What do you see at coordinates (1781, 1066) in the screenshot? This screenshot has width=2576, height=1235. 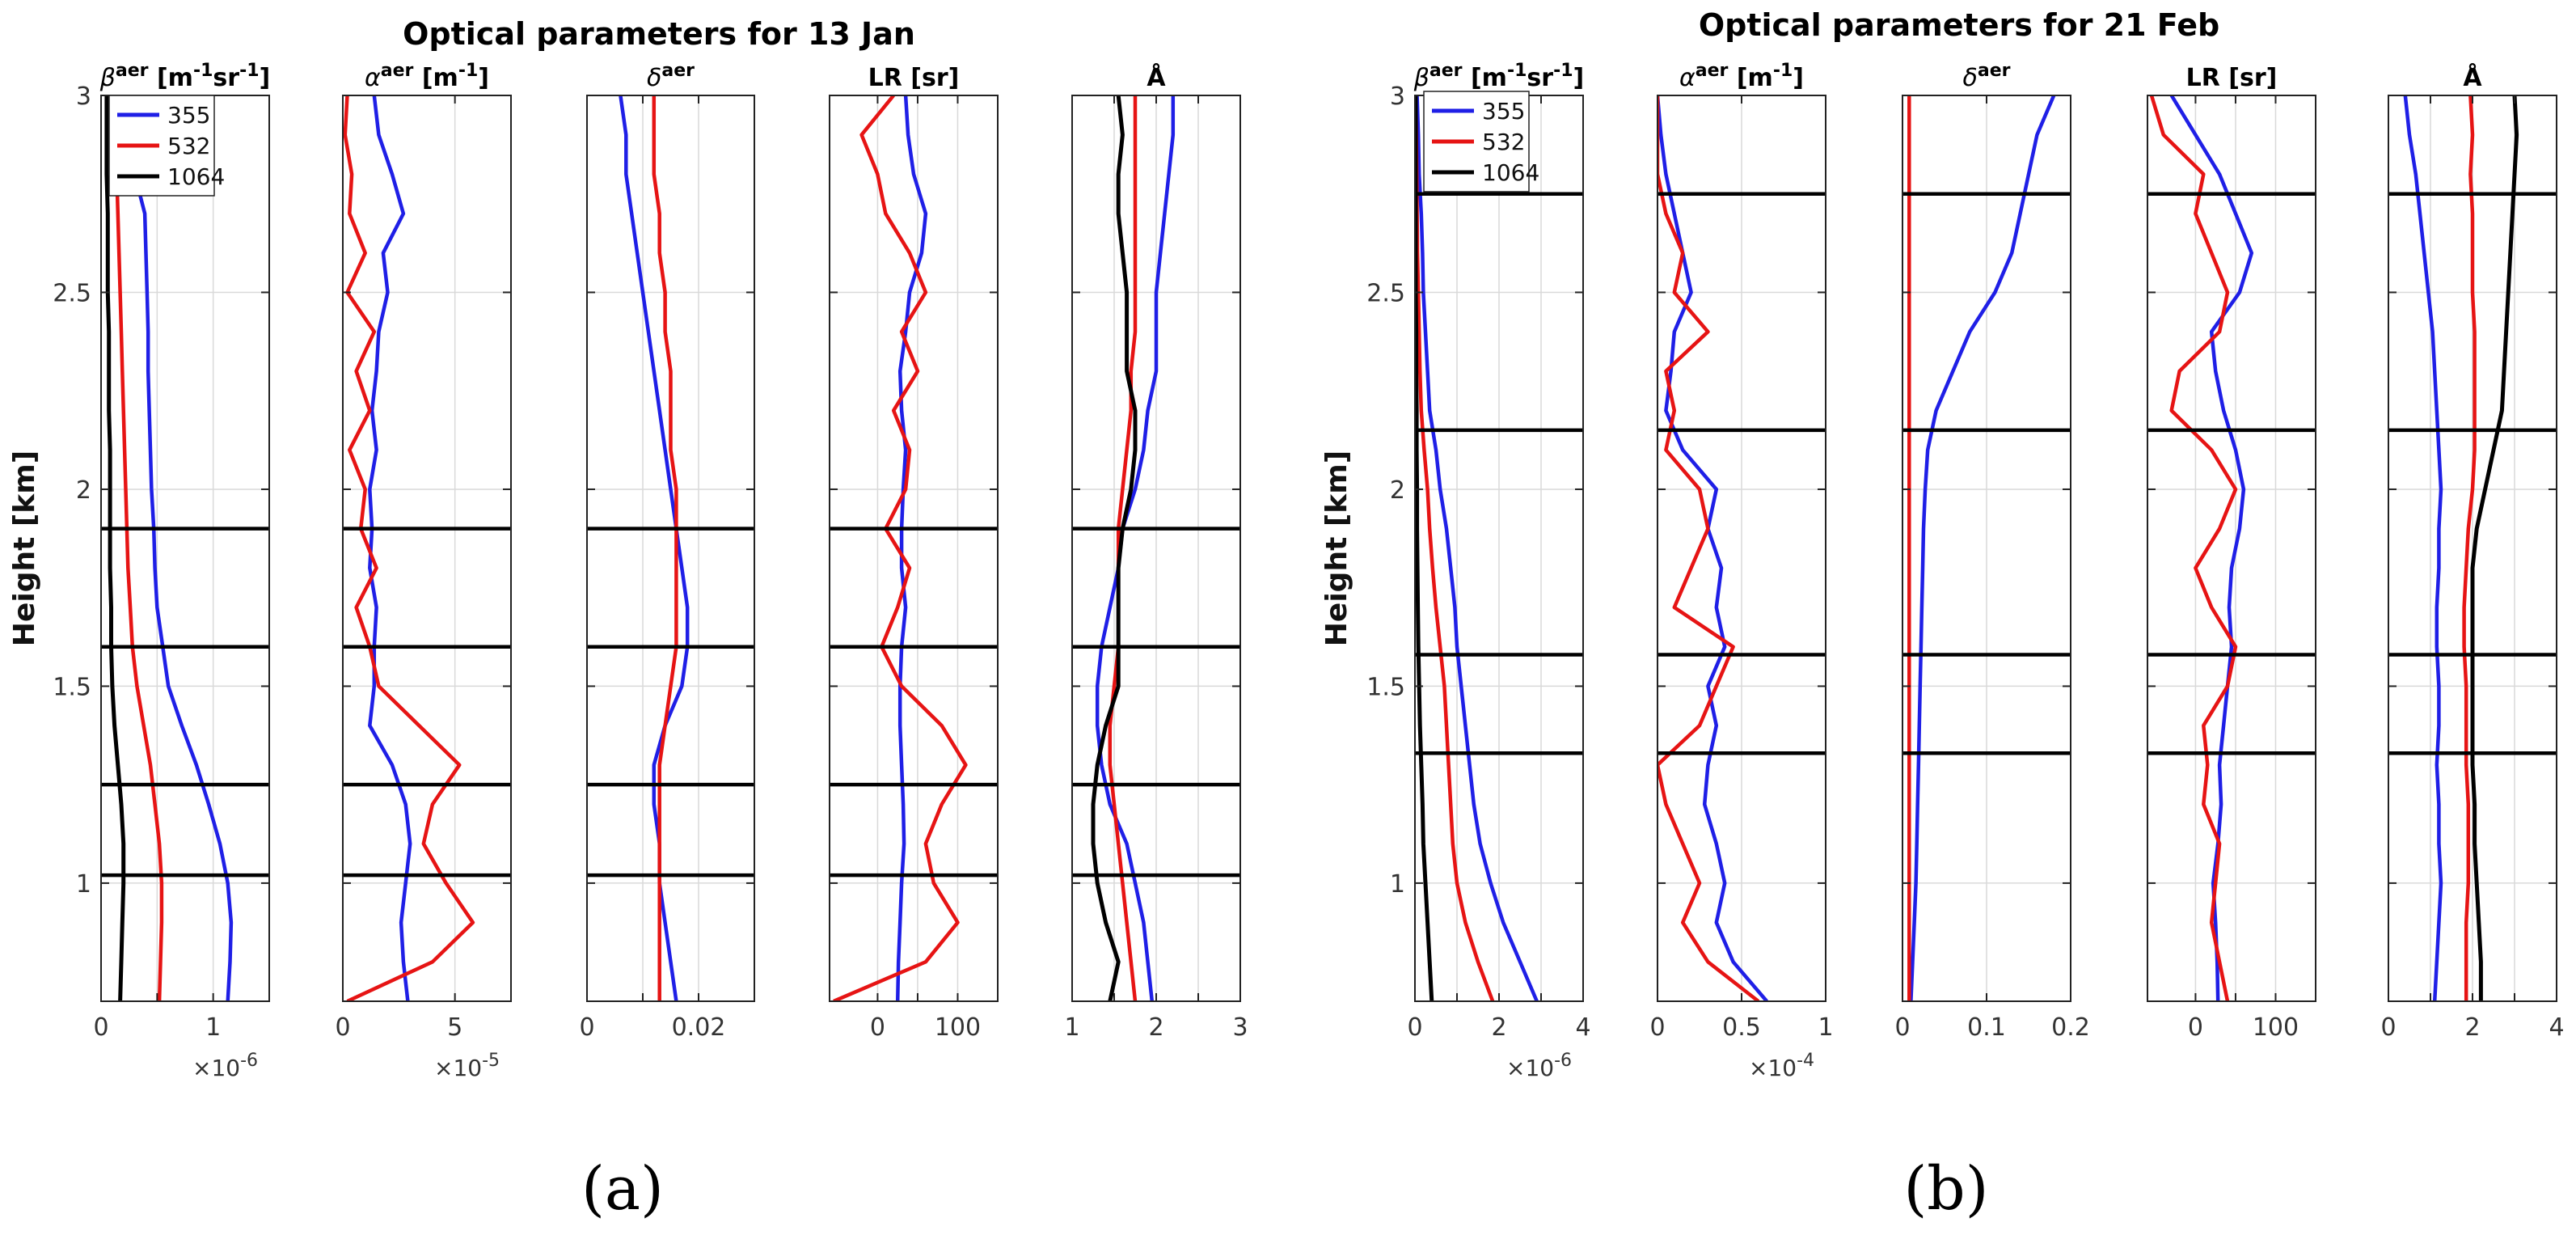 I see `x-axis-multiplier: ×10⁻⁴` at bounding box center [1781, 1066].